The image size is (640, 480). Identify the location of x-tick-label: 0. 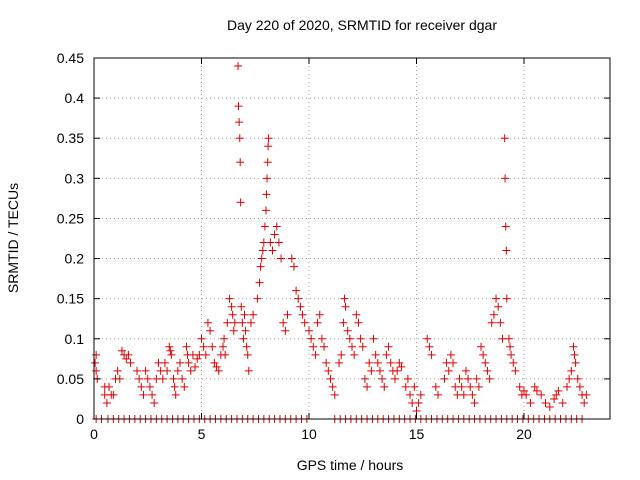
(94, 434).